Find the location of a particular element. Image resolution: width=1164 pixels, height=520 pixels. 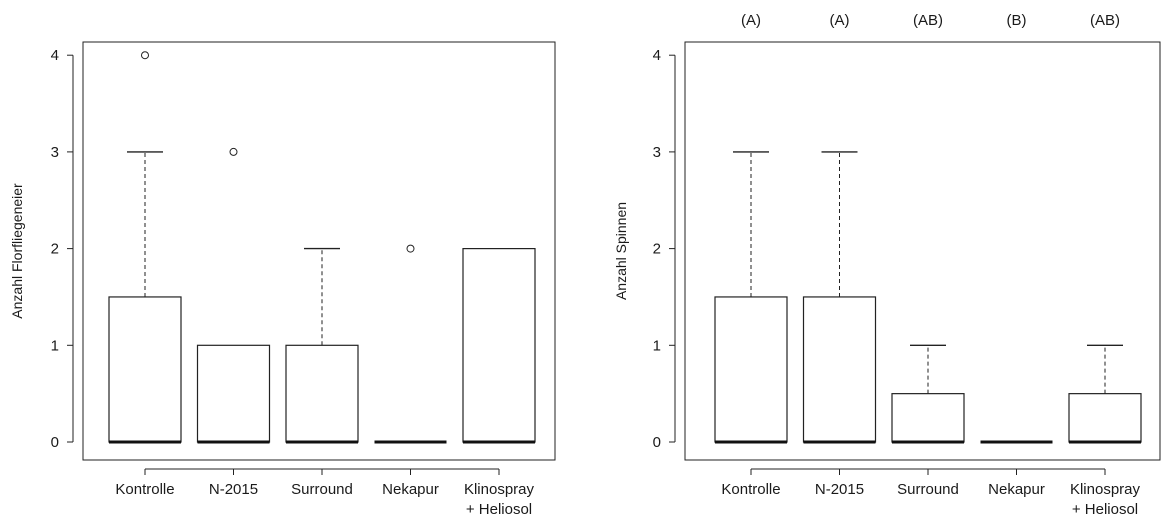

significance-label: (B) is located at coordinates (1017, 20).